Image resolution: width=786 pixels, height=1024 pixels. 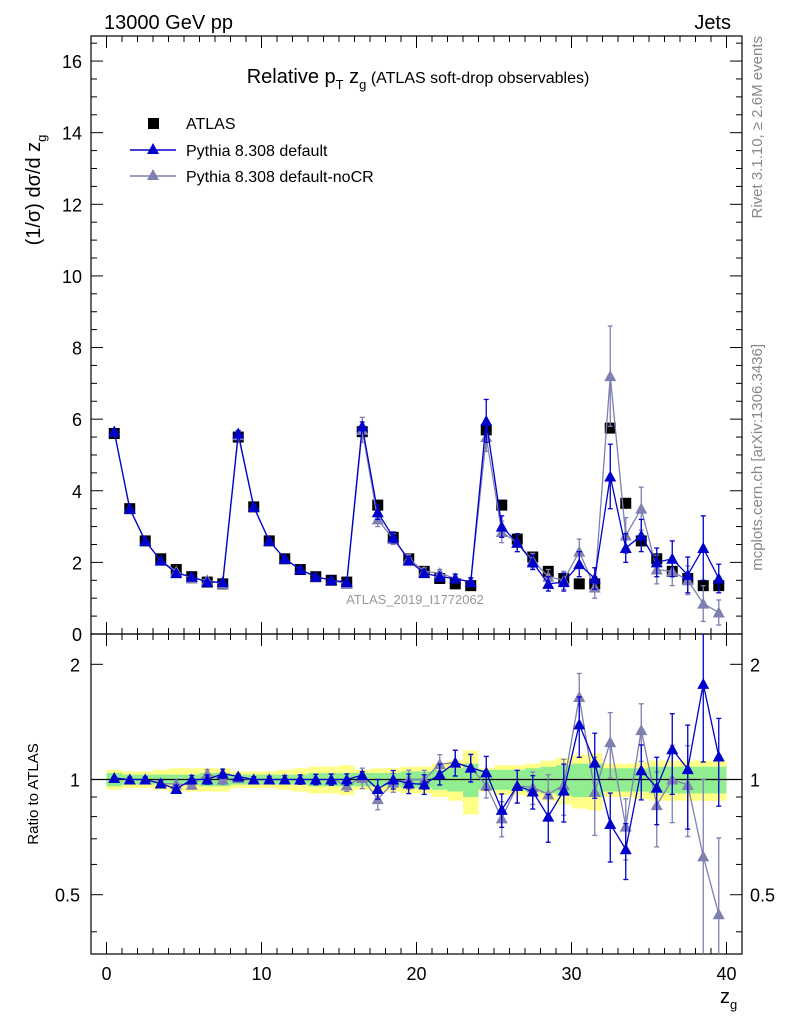 I want to click on legend-atlas-label: ATLAS, so click(x=211, y=124).